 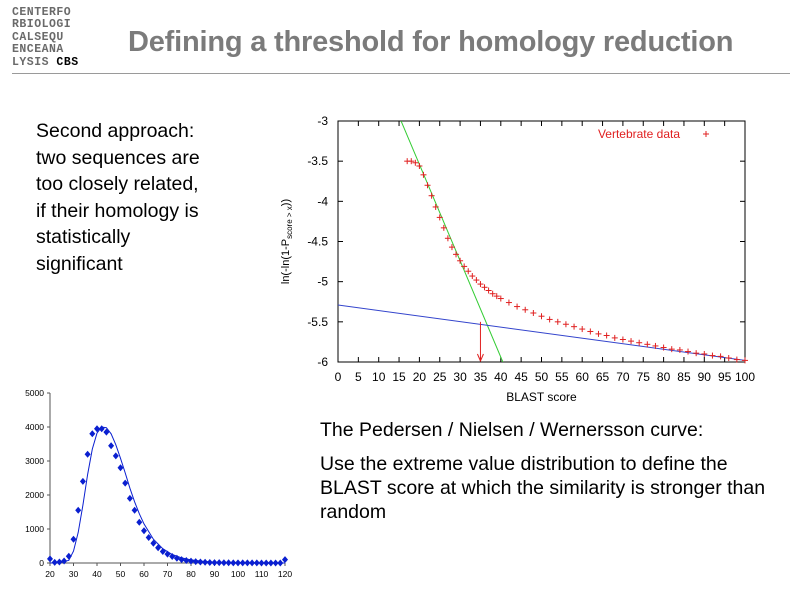 What do you see at coordinates (420, 377) in the screenshot?
I see `x-tick-label: 20` at bounding box center [420, 377].